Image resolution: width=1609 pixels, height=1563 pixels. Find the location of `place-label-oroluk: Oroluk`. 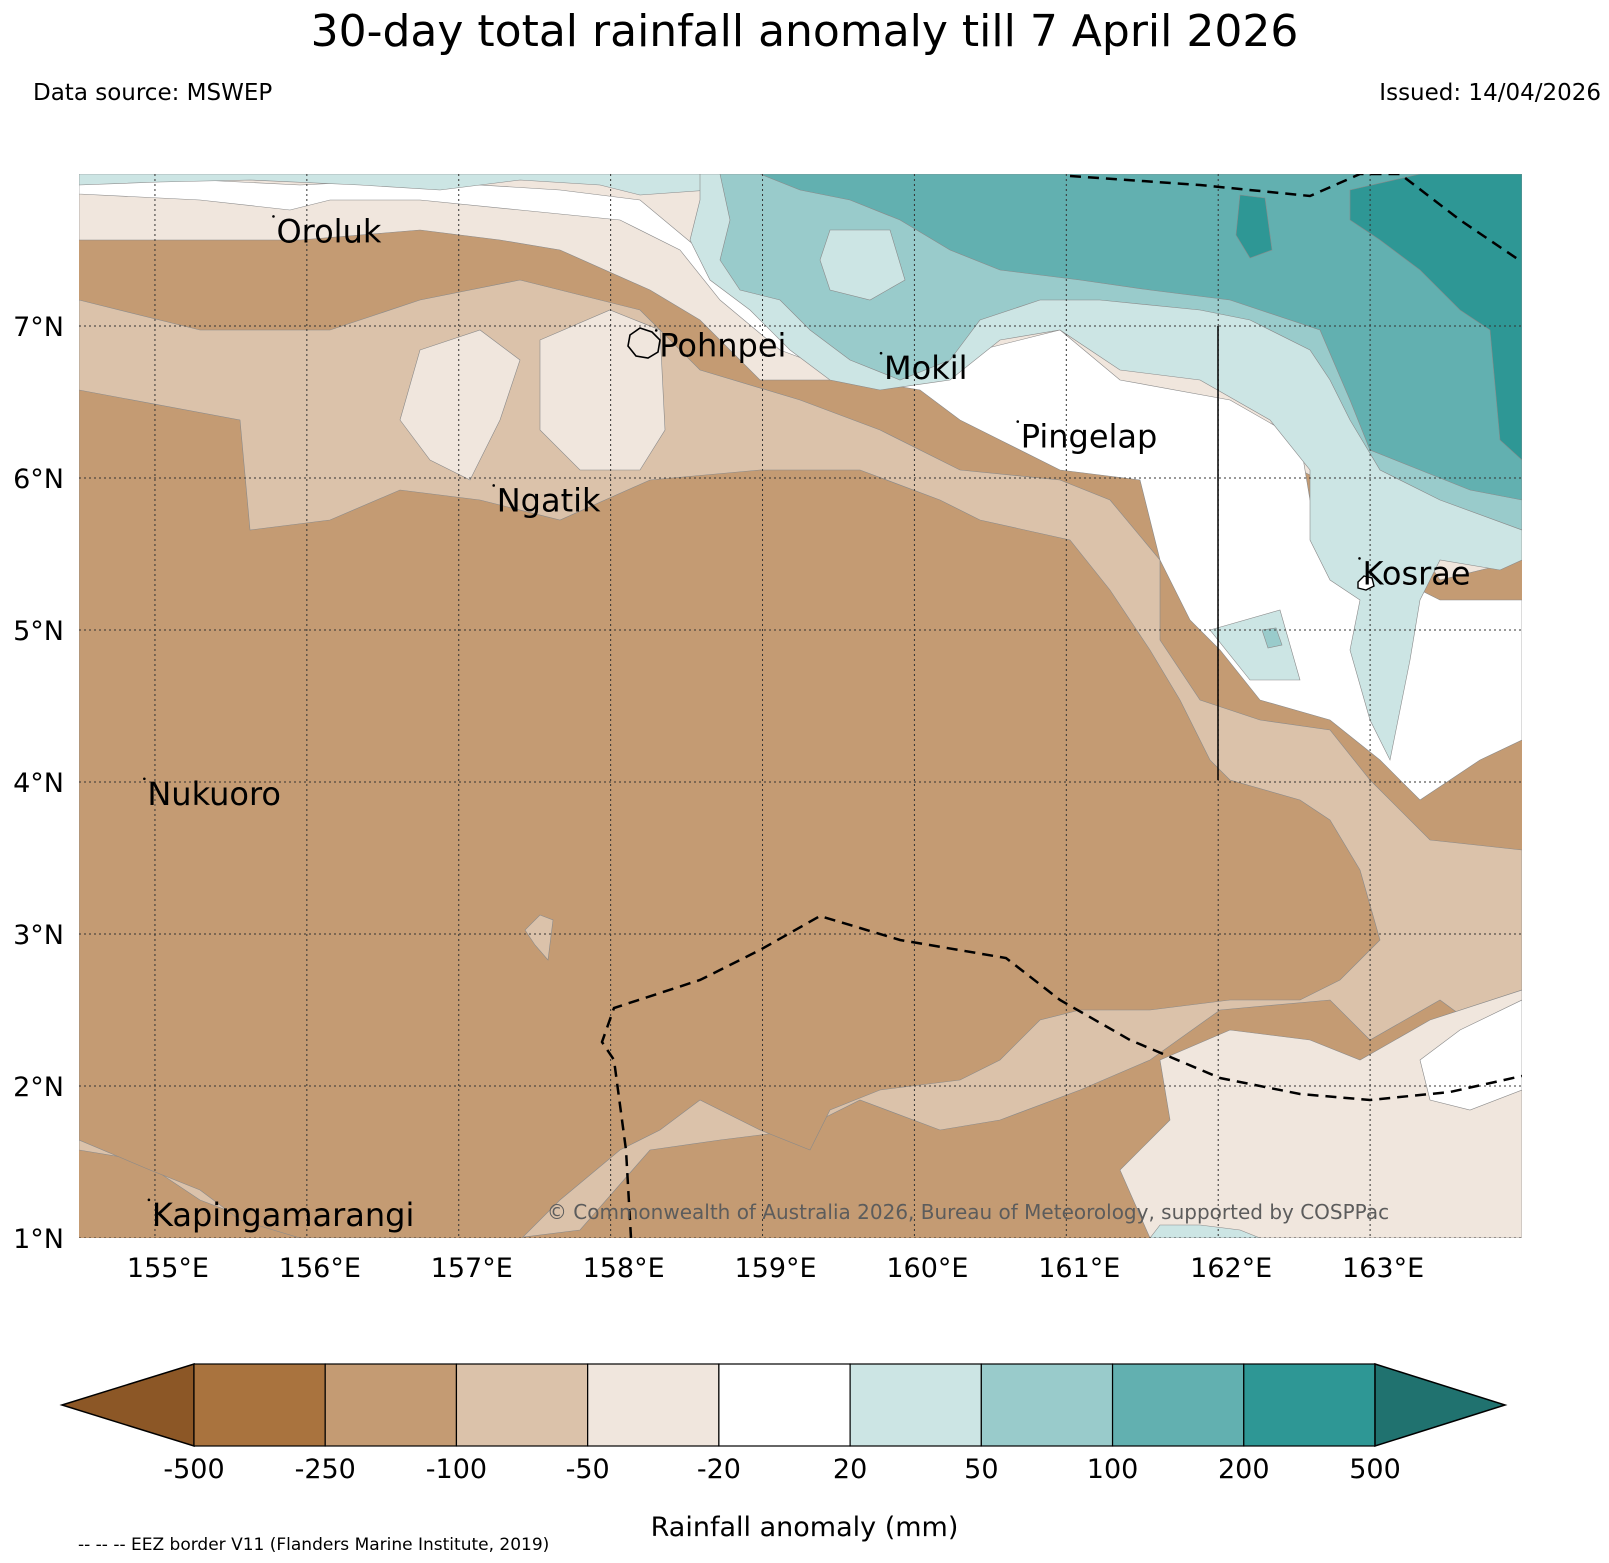

place-label-oroluk: Oroluk is located at coordinates (328, 231).